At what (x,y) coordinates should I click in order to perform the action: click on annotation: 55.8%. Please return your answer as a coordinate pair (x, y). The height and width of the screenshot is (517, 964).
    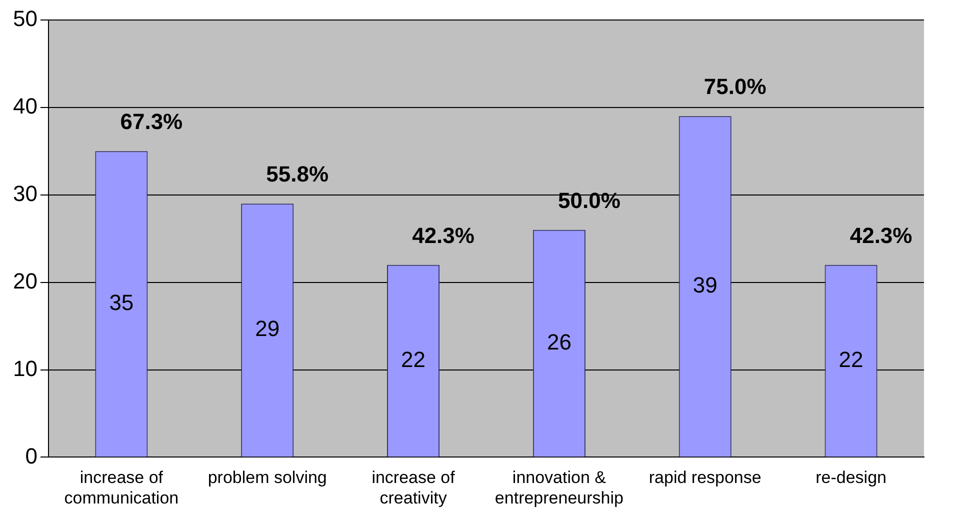
    Looking at the image, I should click on (297, 174).